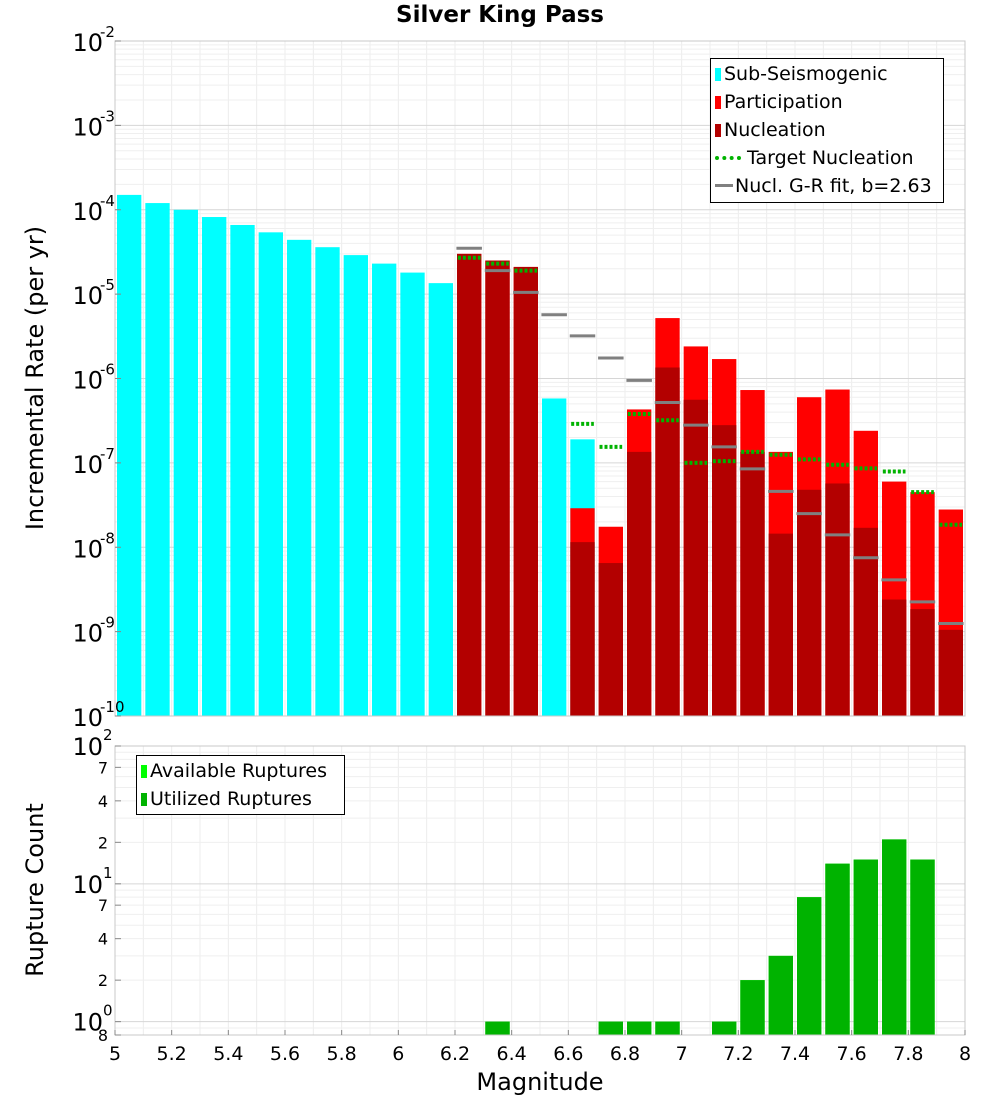  What do you see at coordinates (728, 158) in the screenshot?
I see `legend-dotted-line` at bounding box center [728, 158].